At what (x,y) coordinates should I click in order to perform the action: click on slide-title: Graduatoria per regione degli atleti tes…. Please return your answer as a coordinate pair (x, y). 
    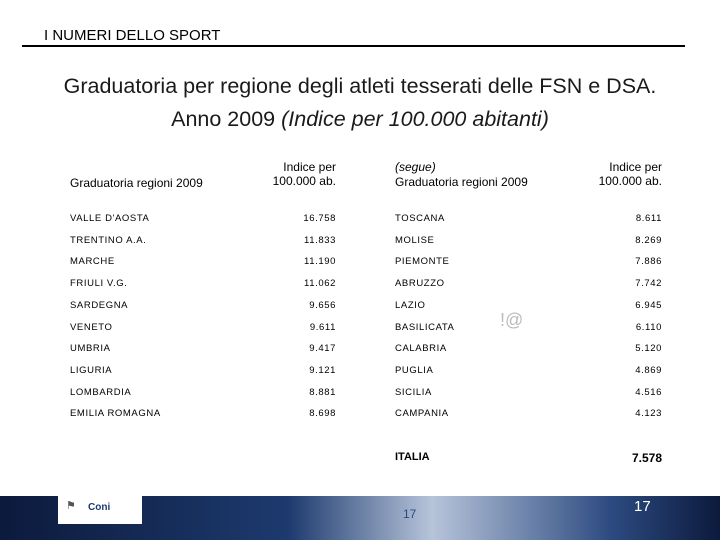
    Looking at the image, I should click on (360, 103).